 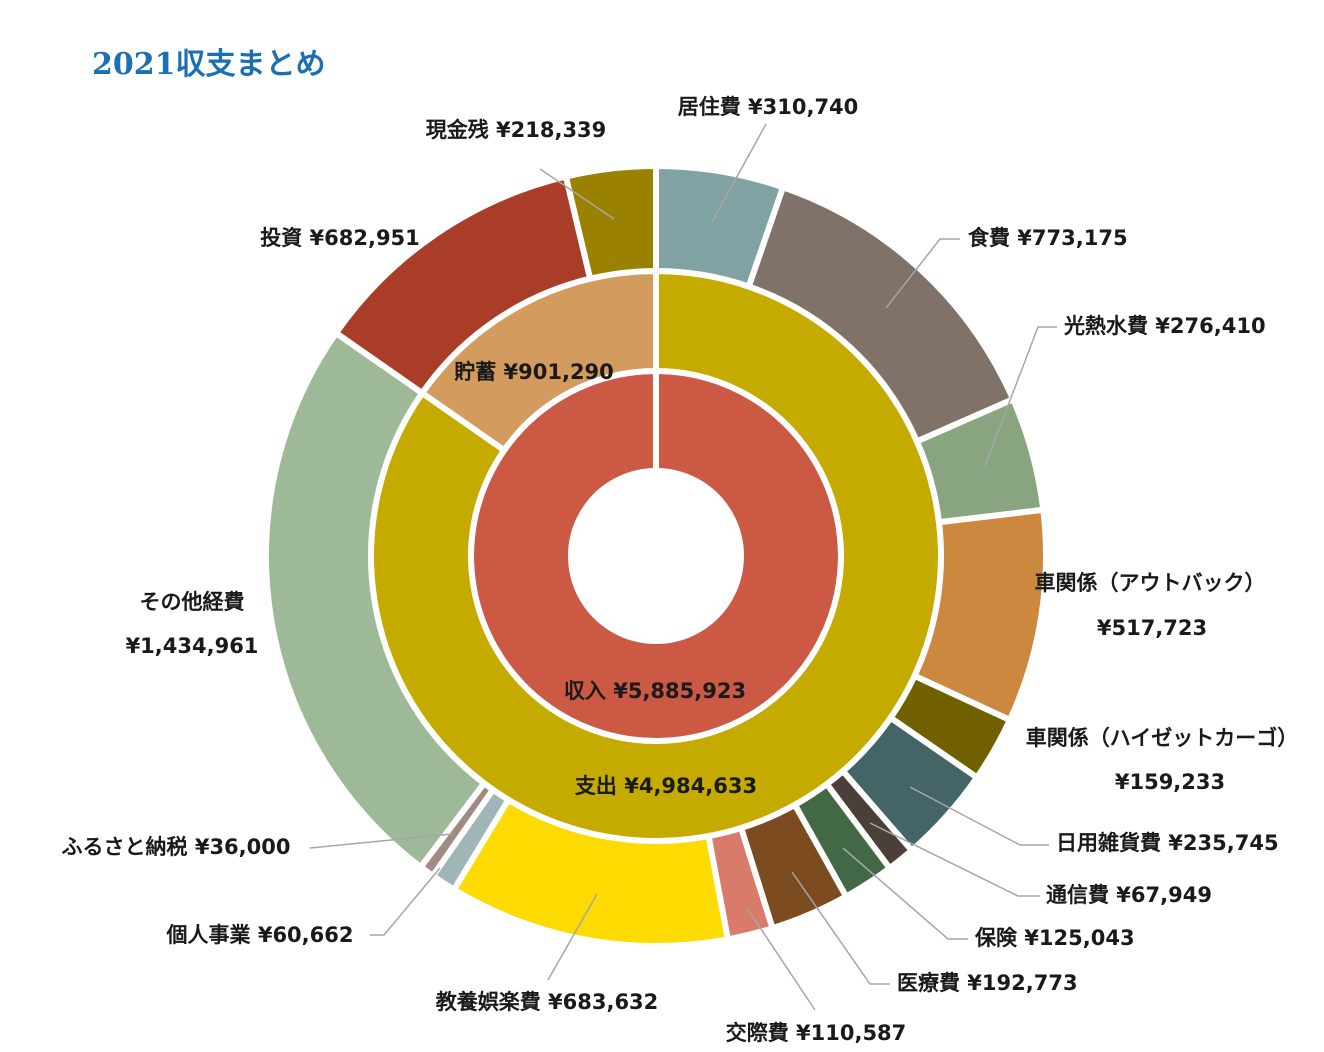 I want to click on outer-label-14: 投資 ¥682,951, so click(x=340, y=238).